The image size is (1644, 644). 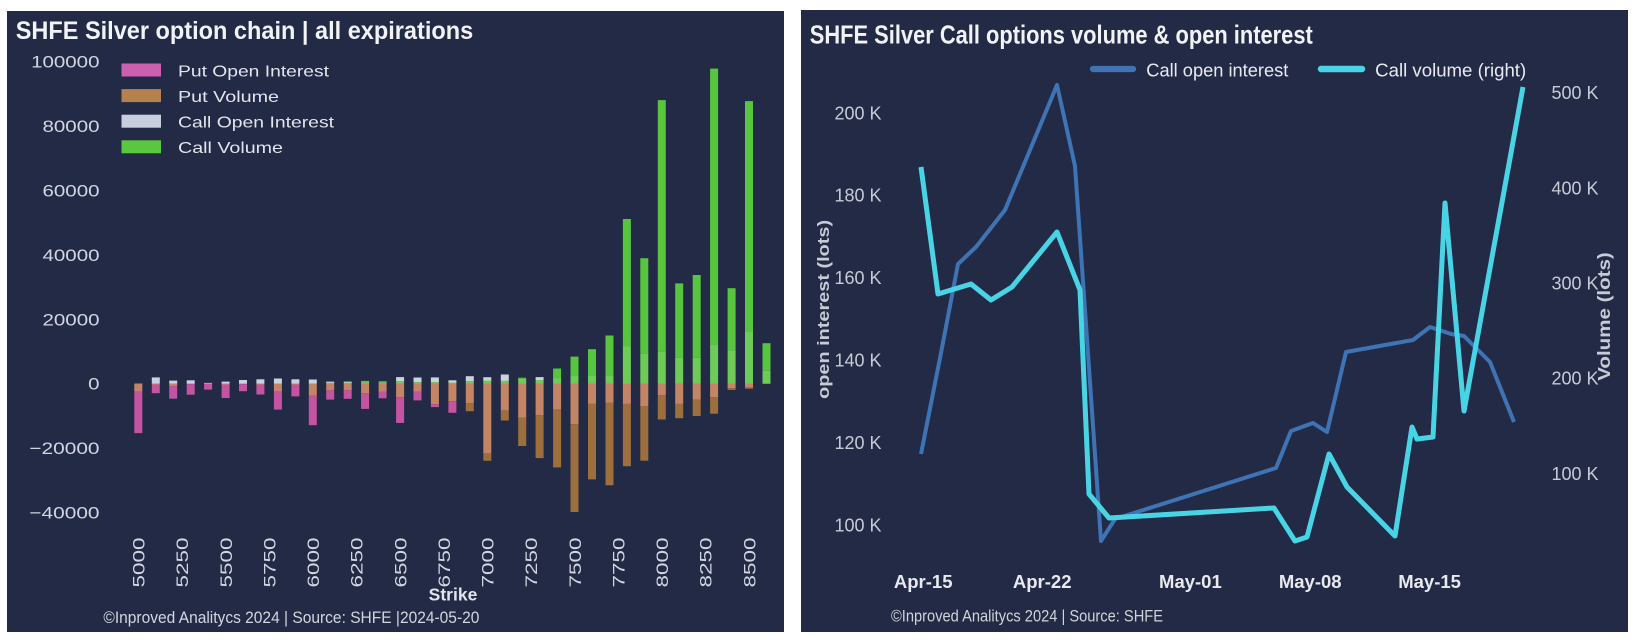 I want to click on svg-text: Call Open Interest, so click(x=256, y=123).